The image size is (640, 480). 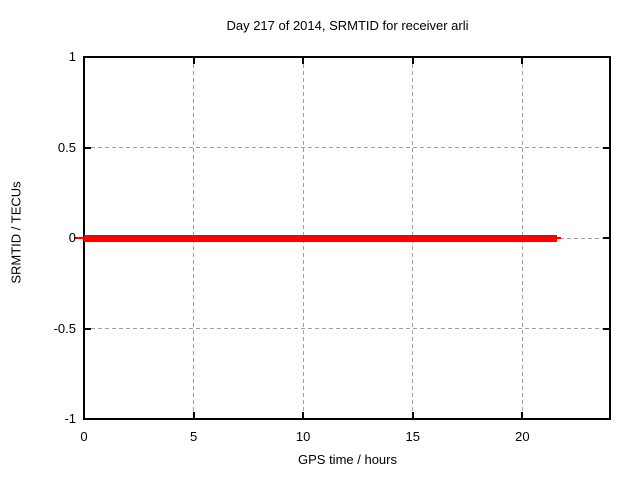 What do you see at coordinates (412, 436) in the screenshot?
I see `x-tick-label: 15` at bounding box center [412, 436].